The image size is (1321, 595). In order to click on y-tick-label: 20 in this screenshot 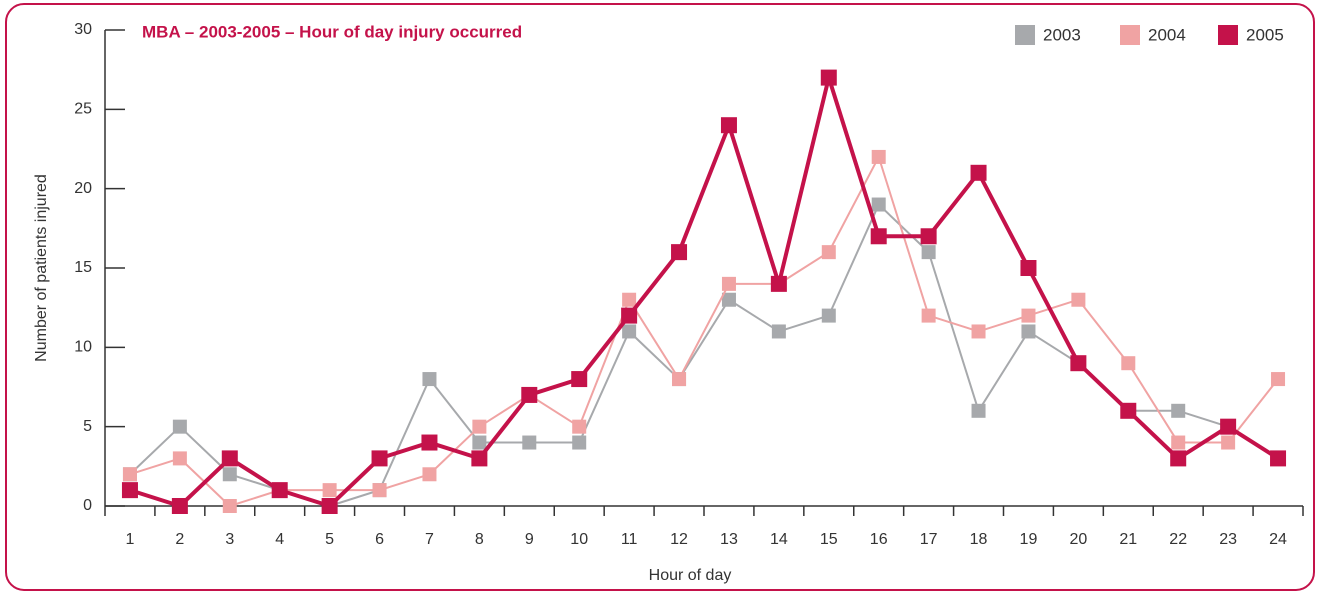, I will do `click(83, 188)`.